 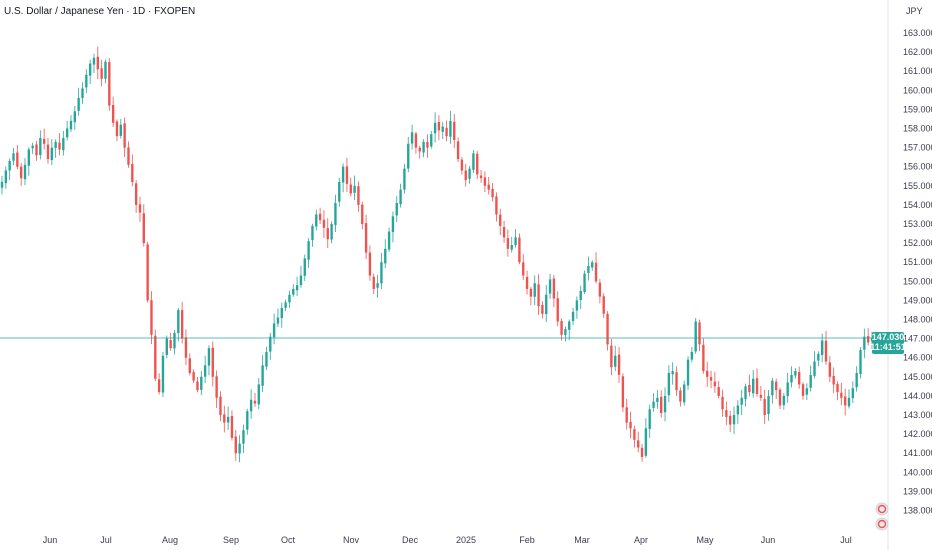 What do you see at coordinates (917, 300) in the screenshot?
I see `price-tick-label: 149.000` at bounding box center [917, 300].